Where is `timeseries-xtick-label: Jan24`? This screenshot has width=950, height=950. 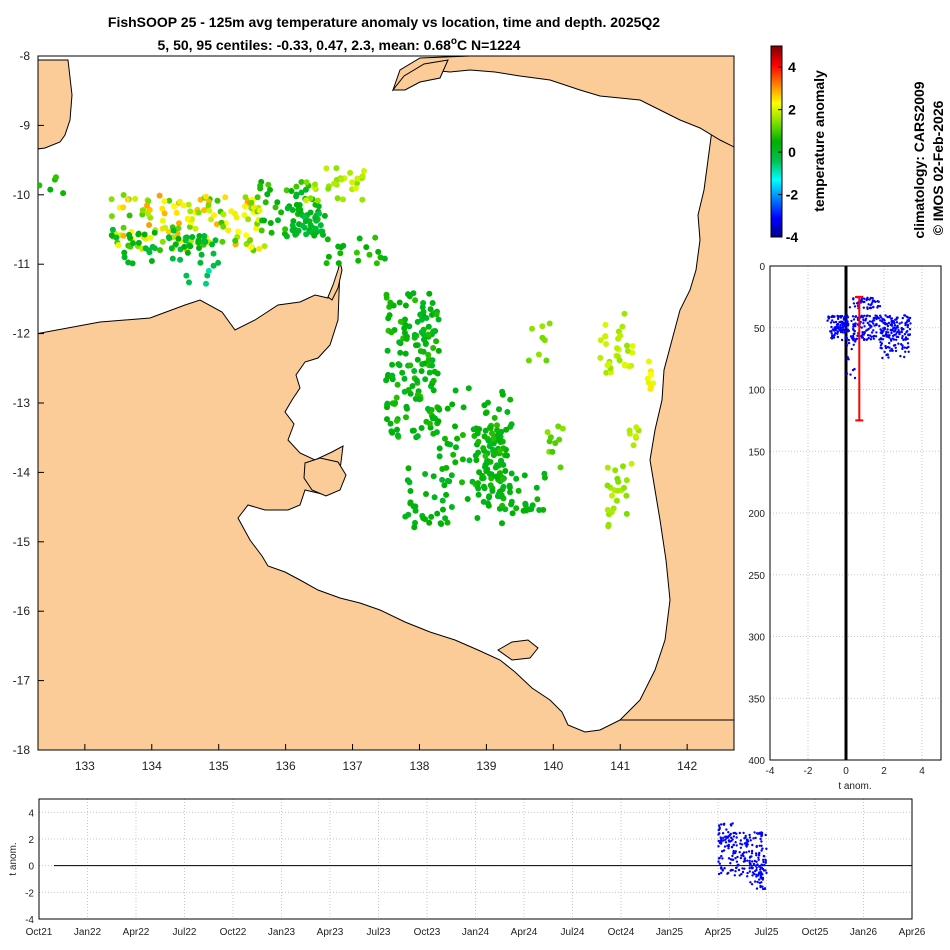
timeseries-xtick-label: Jan24 is located at coordinates (476, 932).